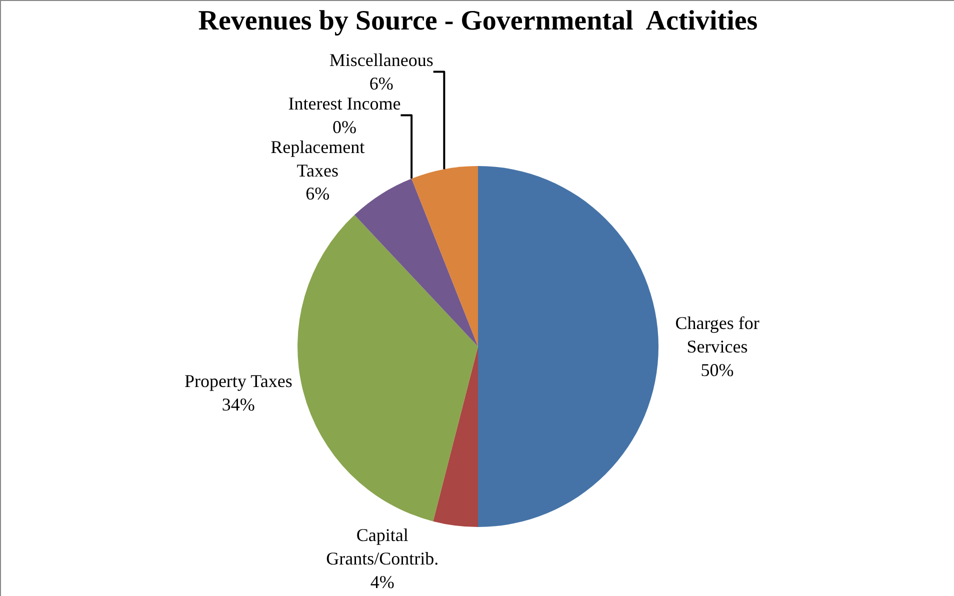 This screenshot has width=954, height=596. I want to click on data-label: 4%, so click(382, 582).